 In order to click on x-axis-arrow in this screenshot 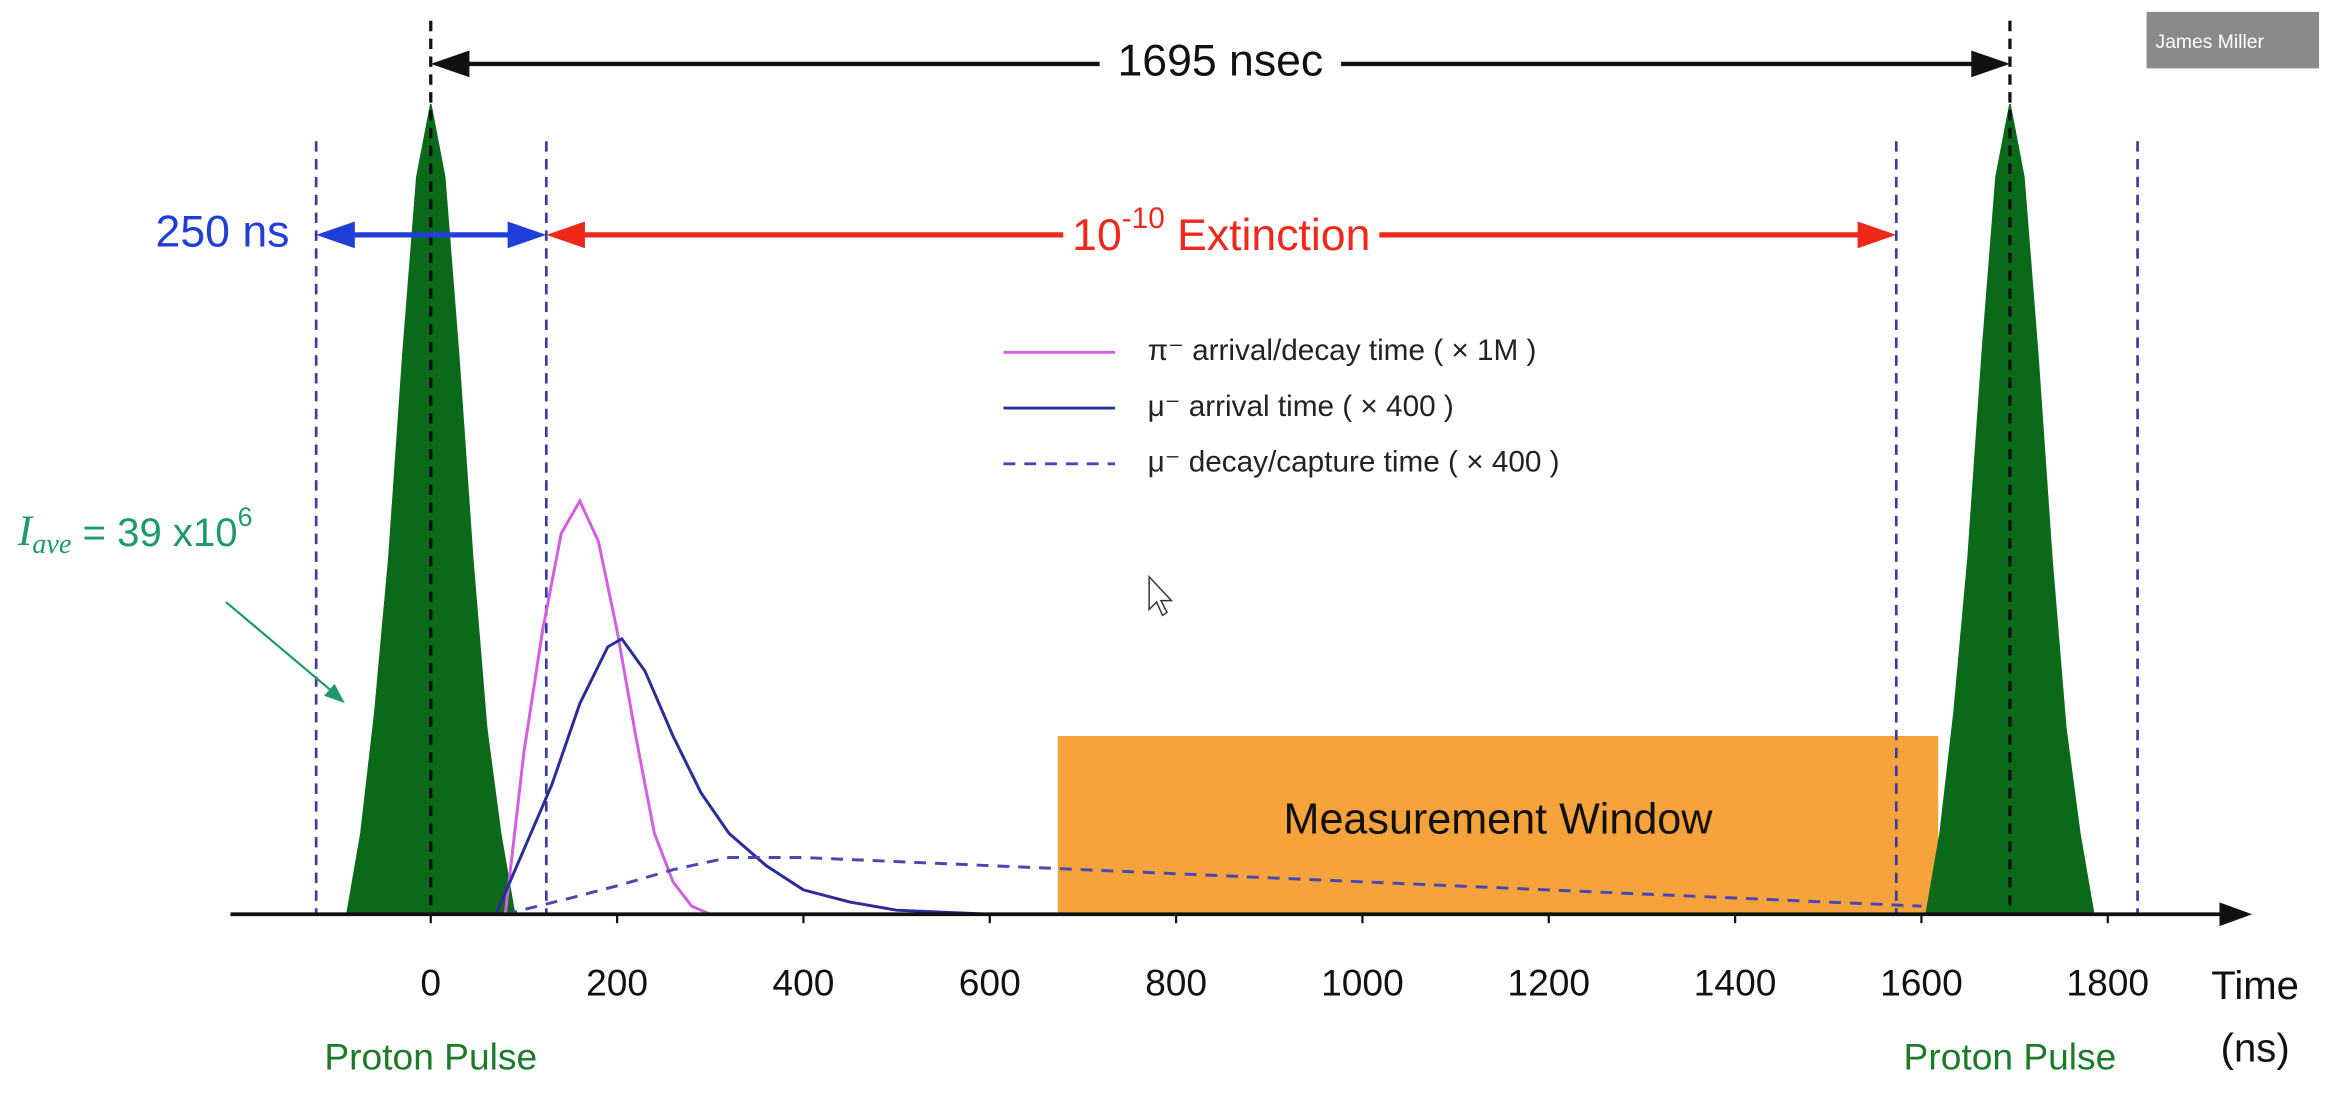, I will do `click(2236, 914)`.